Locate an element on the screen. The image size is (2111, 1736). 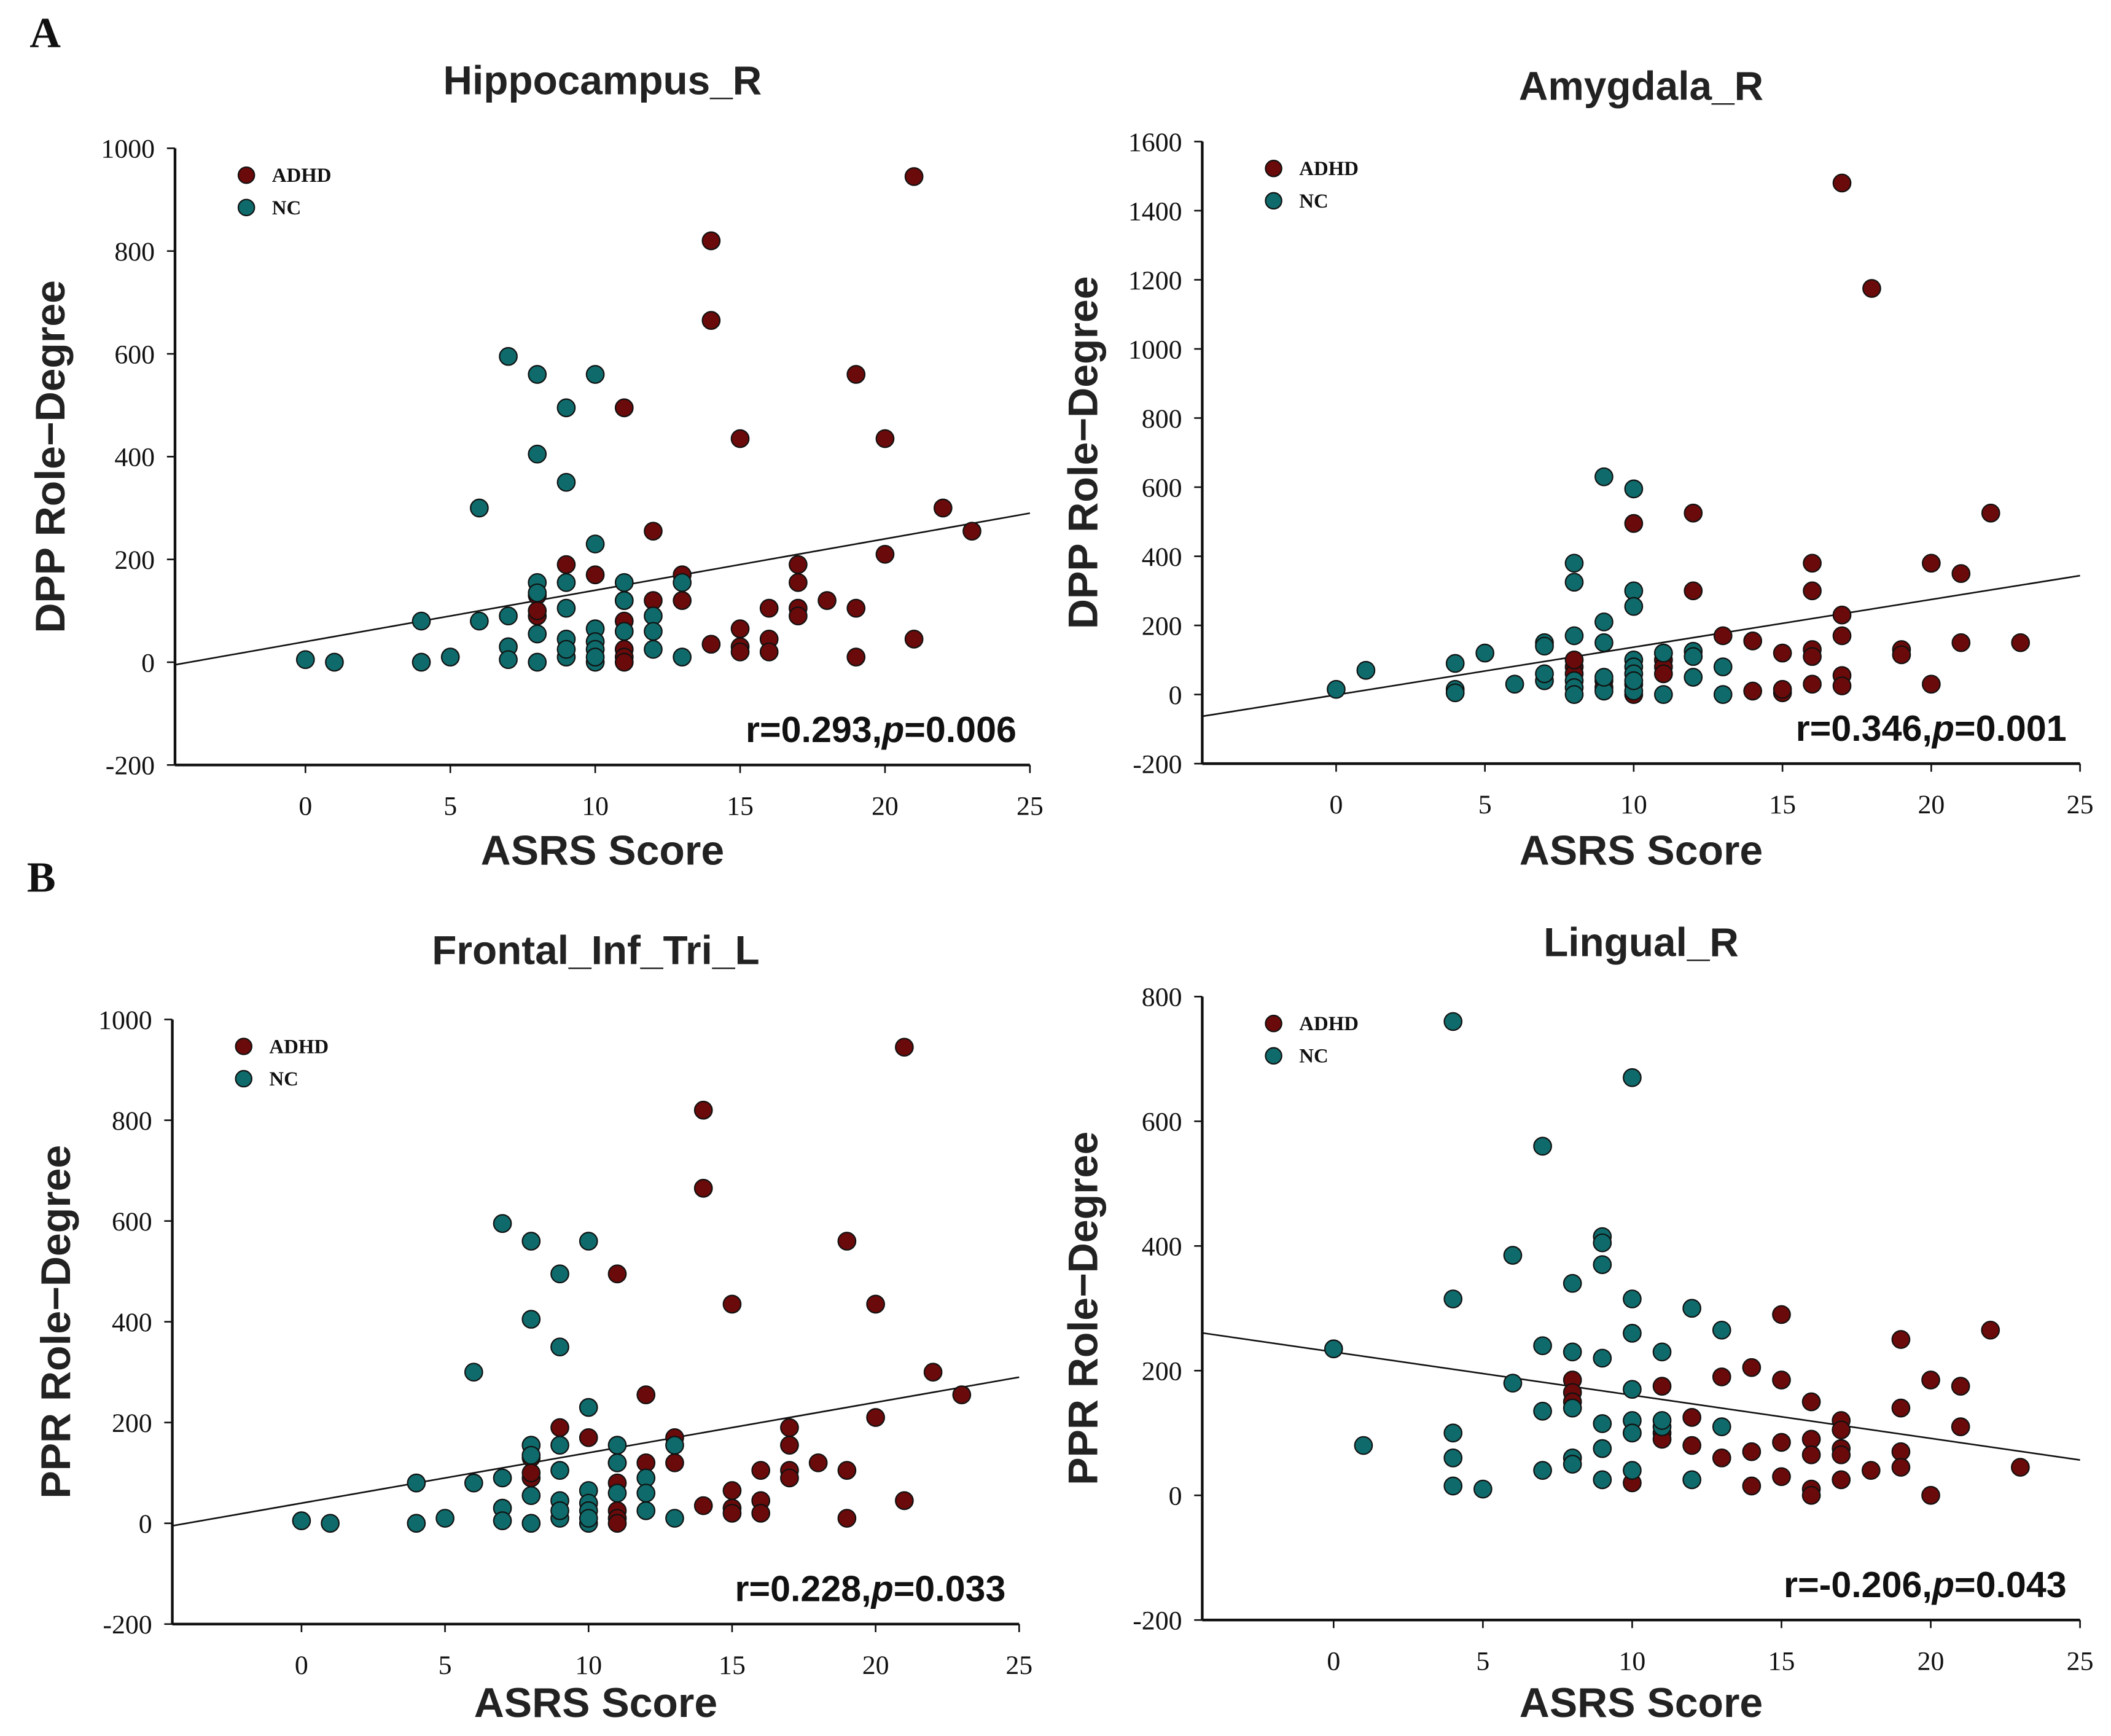
chart-title: Lingual_R is located at coordinates (1641, 943).